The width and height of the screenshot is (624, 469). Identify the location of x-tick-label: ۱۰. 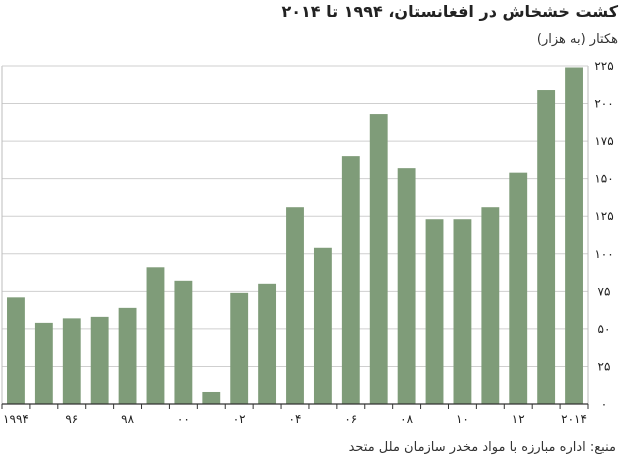
(462, 419).